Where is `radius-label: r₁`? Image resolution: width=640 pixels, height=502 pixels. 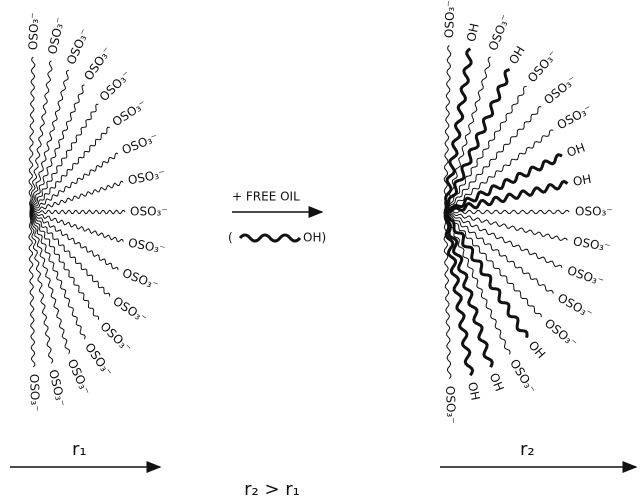 radius-label: r₁ is located at coordinates (79, 449).